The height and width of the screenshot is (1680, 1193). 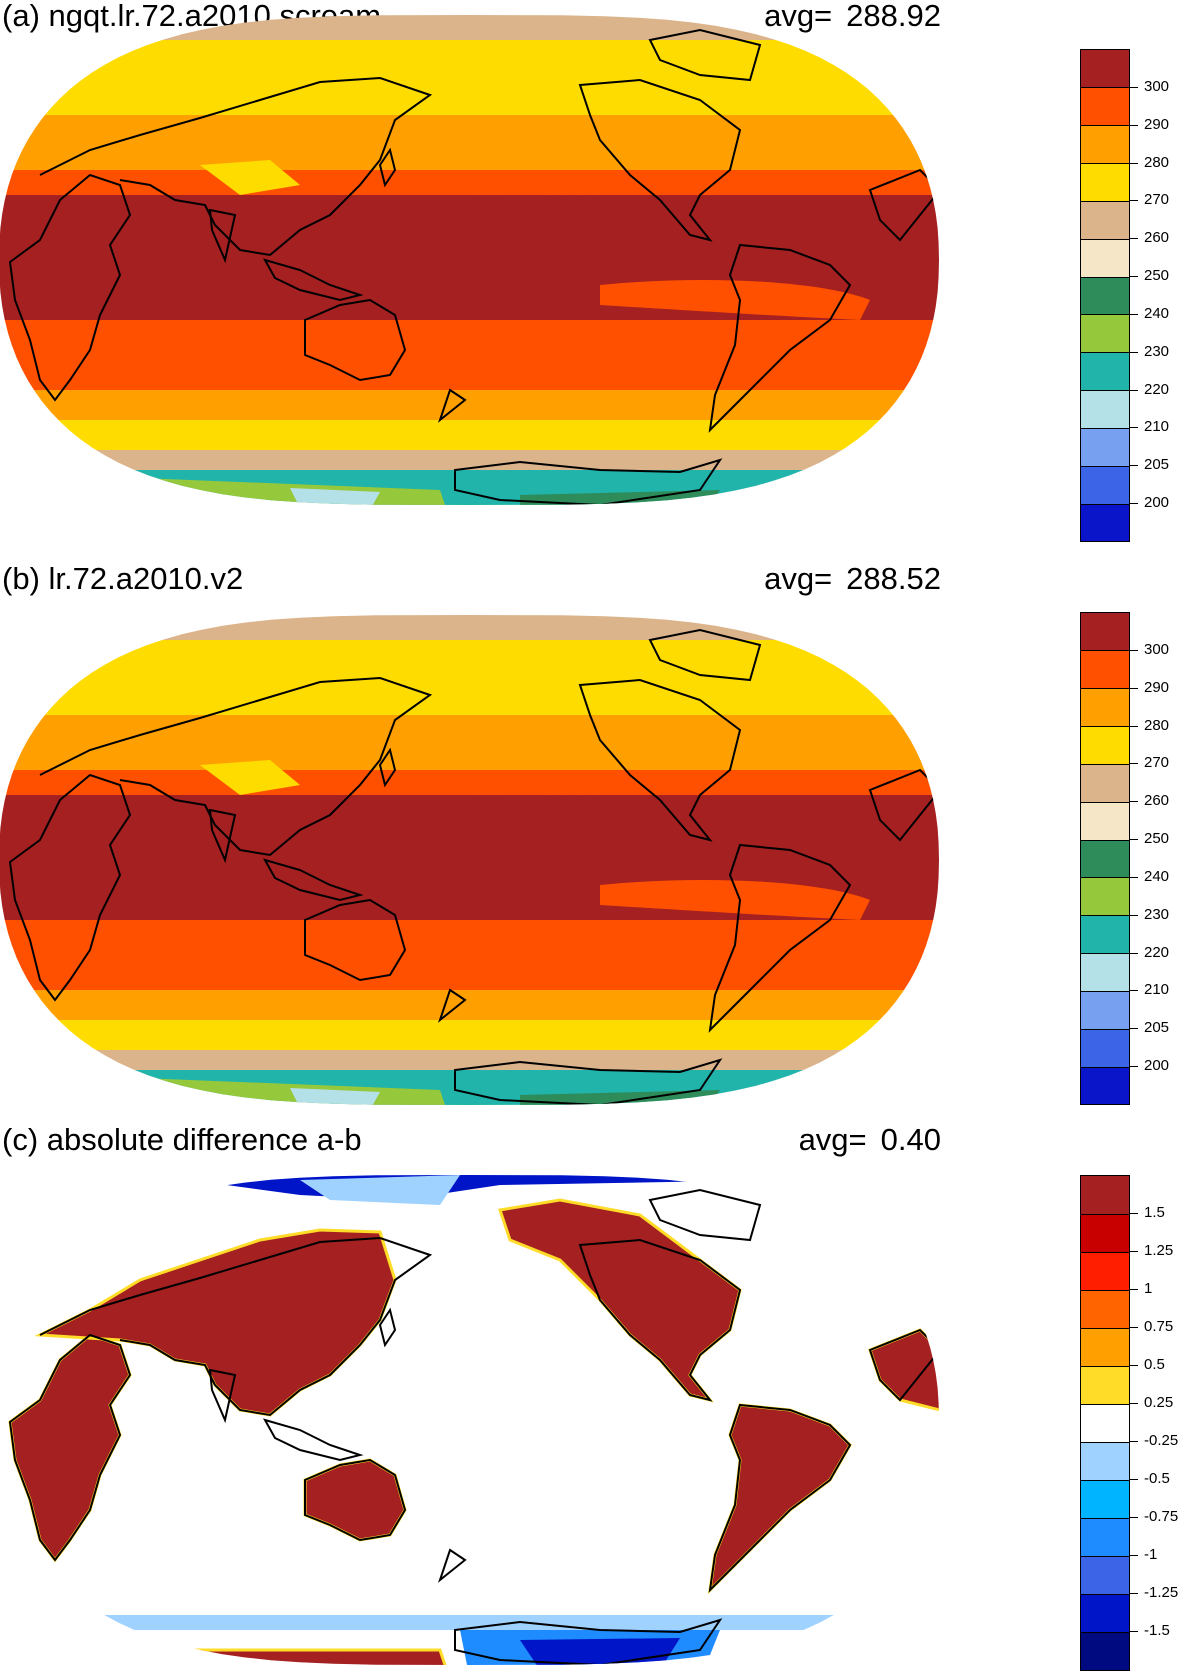 I want to click on colorbar-tick-label: 280, so click(x=1157, y=725).